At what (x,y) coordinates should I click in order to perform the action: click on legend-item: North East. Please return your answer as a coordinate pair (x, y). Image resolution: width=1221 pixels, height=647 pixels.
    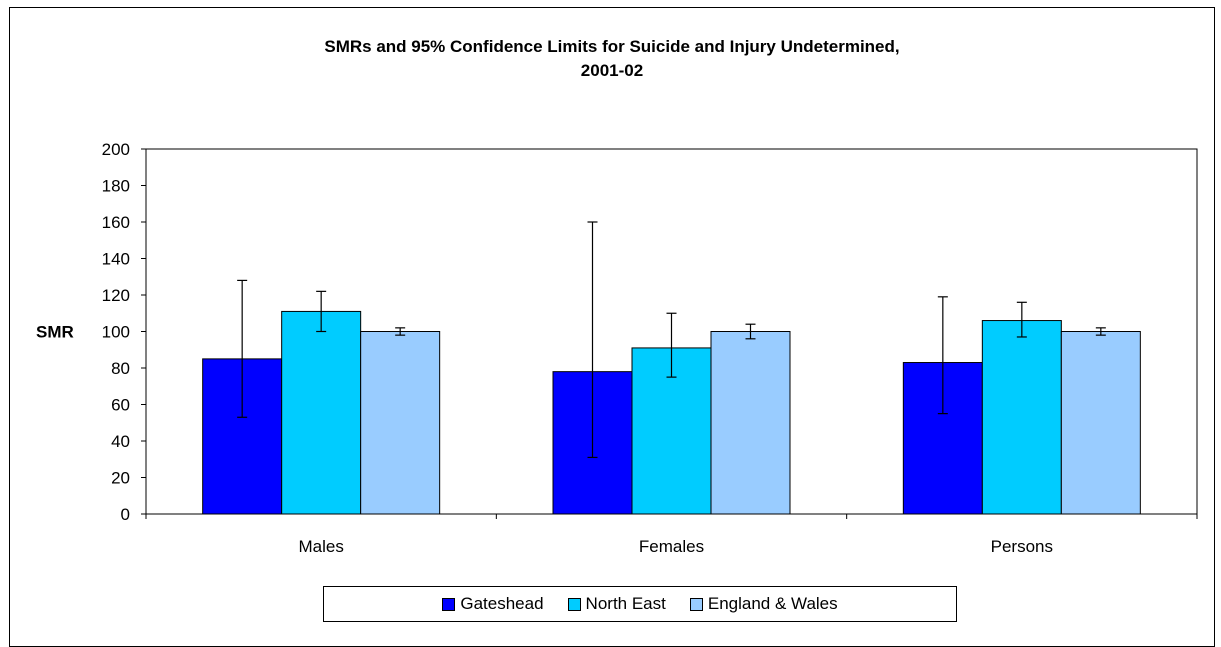
    Looking at the image, I should click on (616, 604).